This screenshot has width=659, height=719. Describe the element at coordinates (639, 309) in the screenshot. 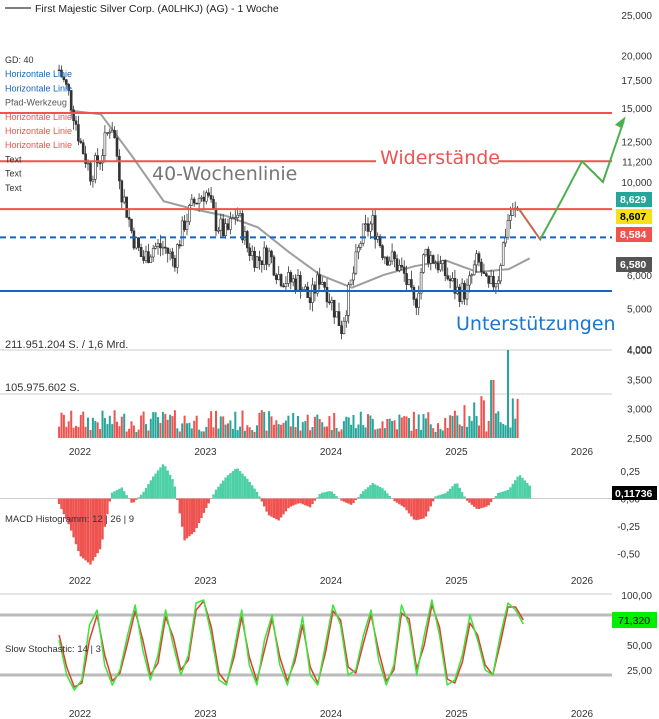

I see `price-axis-tick: 5,000` at that location.